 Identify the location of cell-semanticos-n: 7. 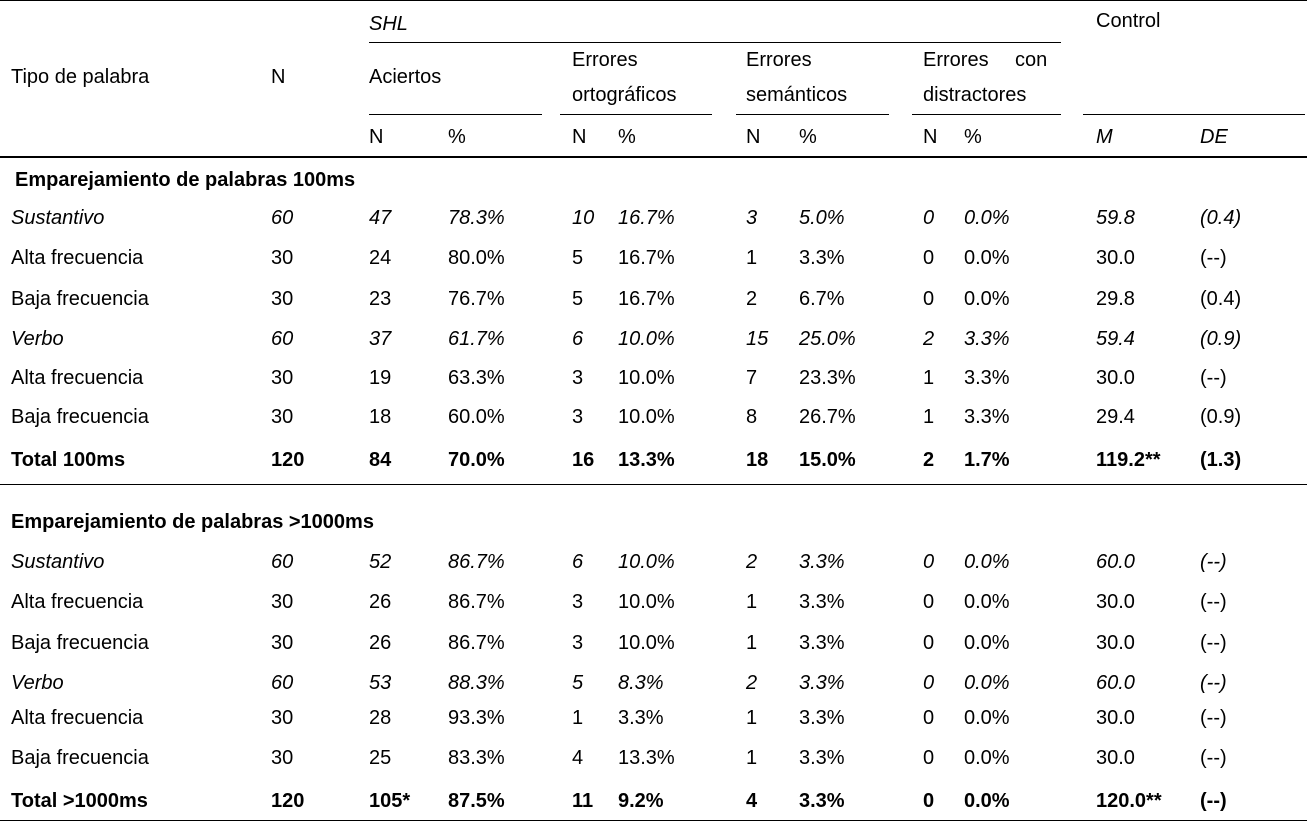
(752, 378).